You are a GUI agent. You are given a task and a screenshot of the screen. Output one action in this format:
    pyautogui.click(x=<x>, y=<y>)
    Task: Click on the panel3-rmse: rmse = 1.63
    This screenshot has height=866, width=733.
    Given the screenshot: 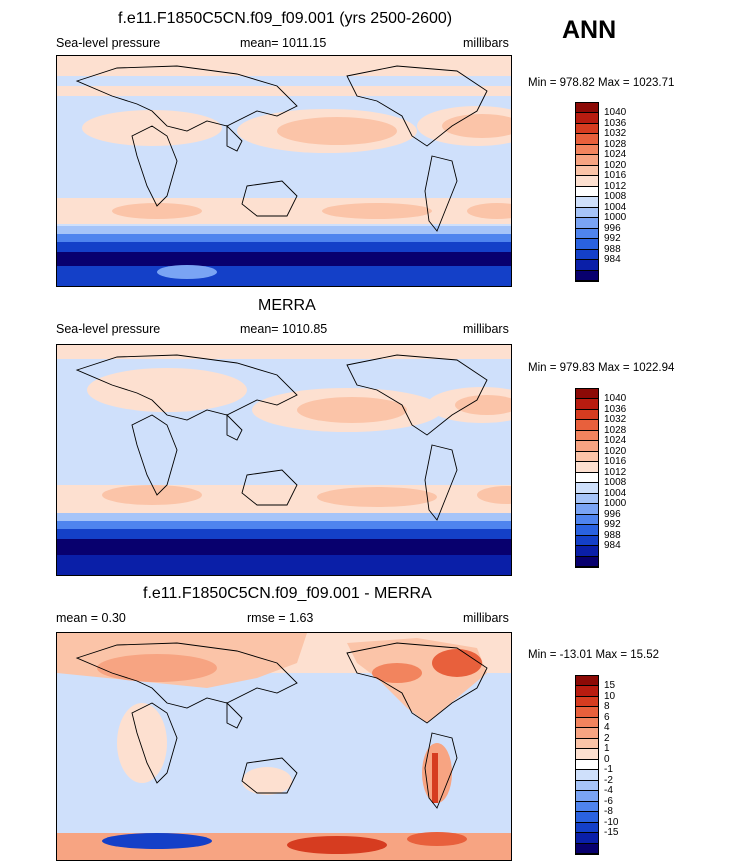 What is the action you would take?
    pyautogui.click(x=280, y=618)
    